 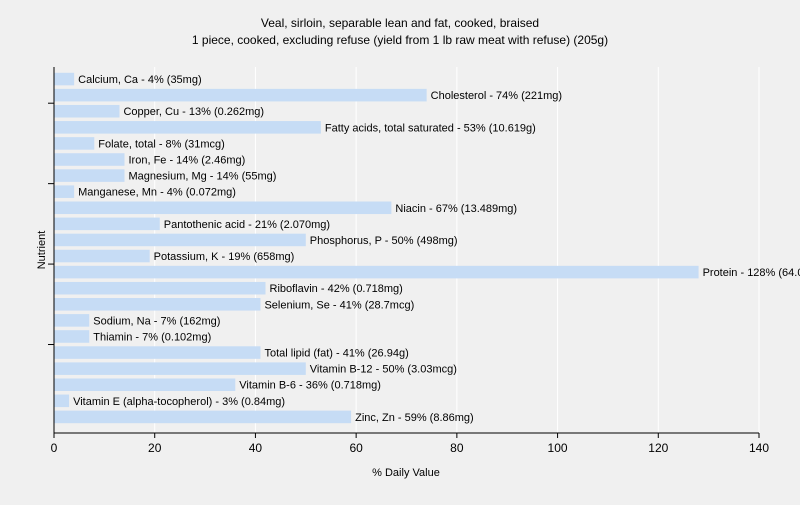 I want to click on bar-label: Niacin - 67% (13.489mg), so click(x=456, y=209).